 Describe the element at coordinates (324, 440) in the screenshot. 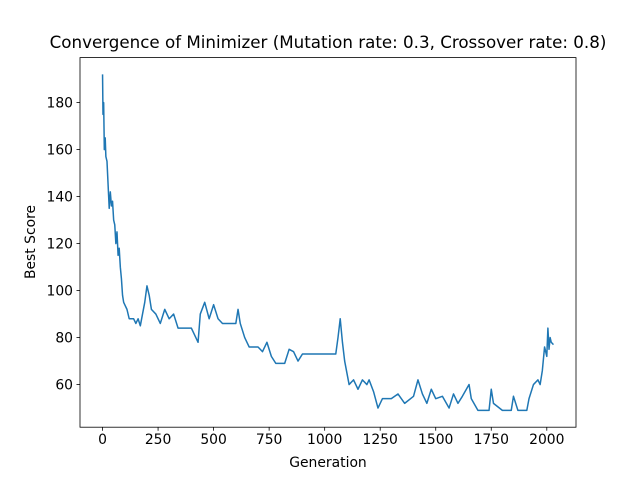

I see `x-tick-label: 1000` at that location.